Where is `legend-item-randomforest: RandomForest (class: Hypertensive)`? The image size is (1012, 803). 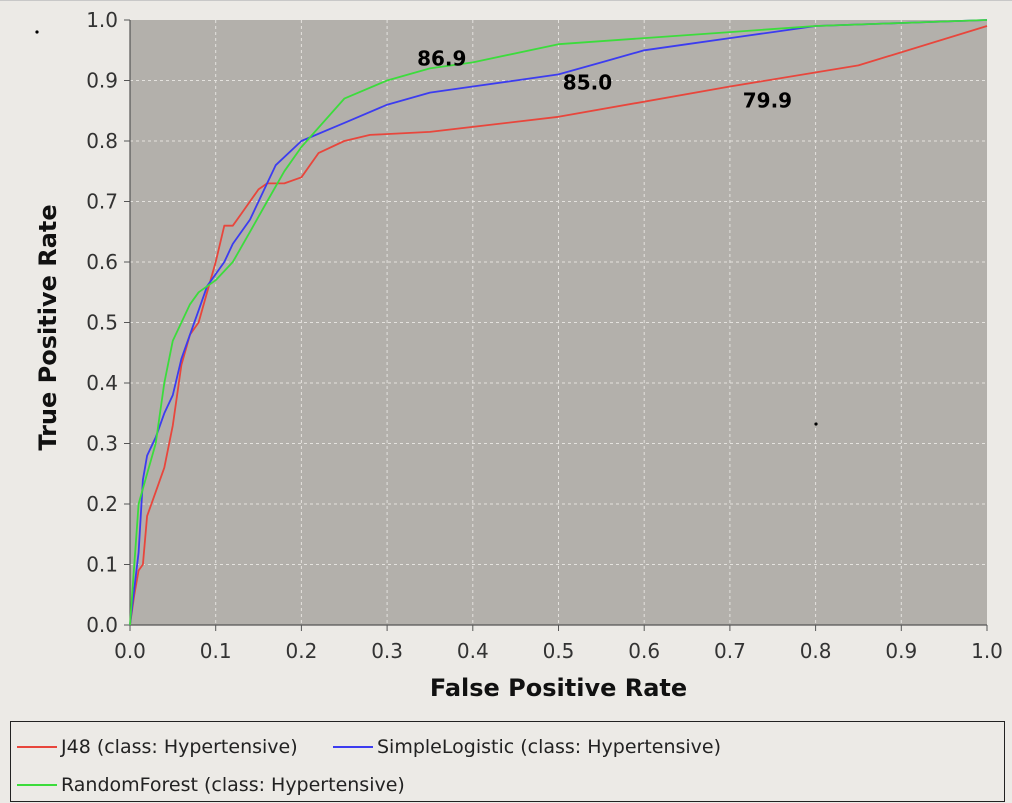 legend-item-randomforest: RandomForest (class: Hypertensive) is located at coordinates (211, 785).